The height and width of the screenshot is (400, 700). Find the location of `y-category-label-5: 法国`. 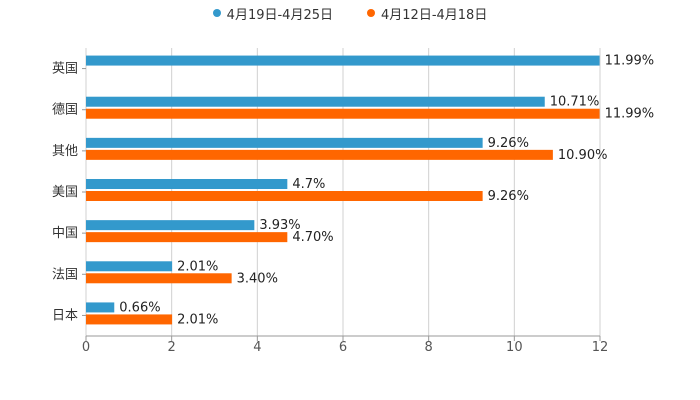

y-category-label-5: 法国 is located at coordinates (65, 274).